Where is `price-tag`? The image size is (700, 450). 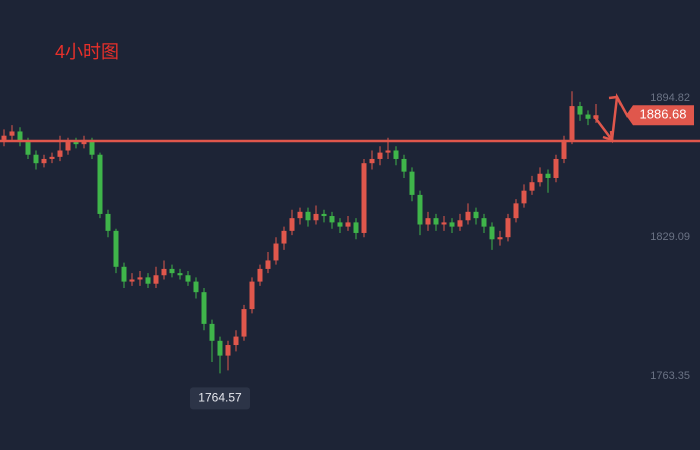 price-tag is located at coordinates (660, 115).